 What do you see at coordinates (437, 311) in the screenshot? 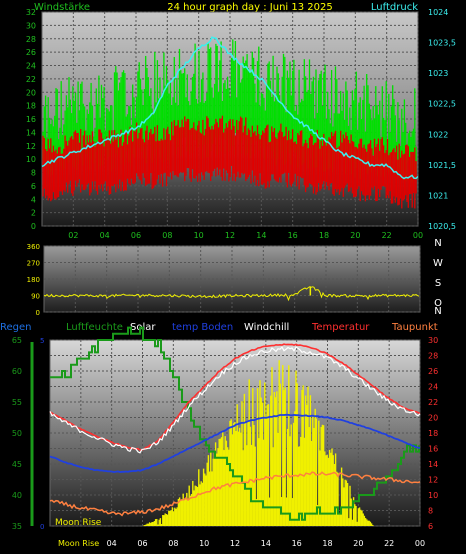
I see `compass-label: N` at bounding box center [437, 311].